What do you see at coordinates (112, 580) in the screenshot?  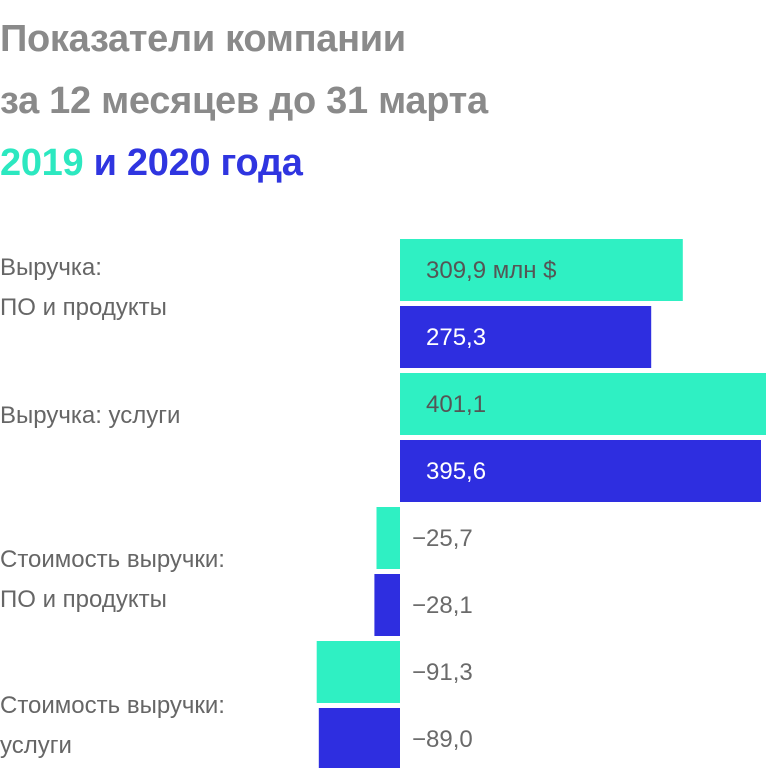 I see `category-label-cost-products: Стоимость выручки: ПО и продукты` at bounding box center [112, 580].